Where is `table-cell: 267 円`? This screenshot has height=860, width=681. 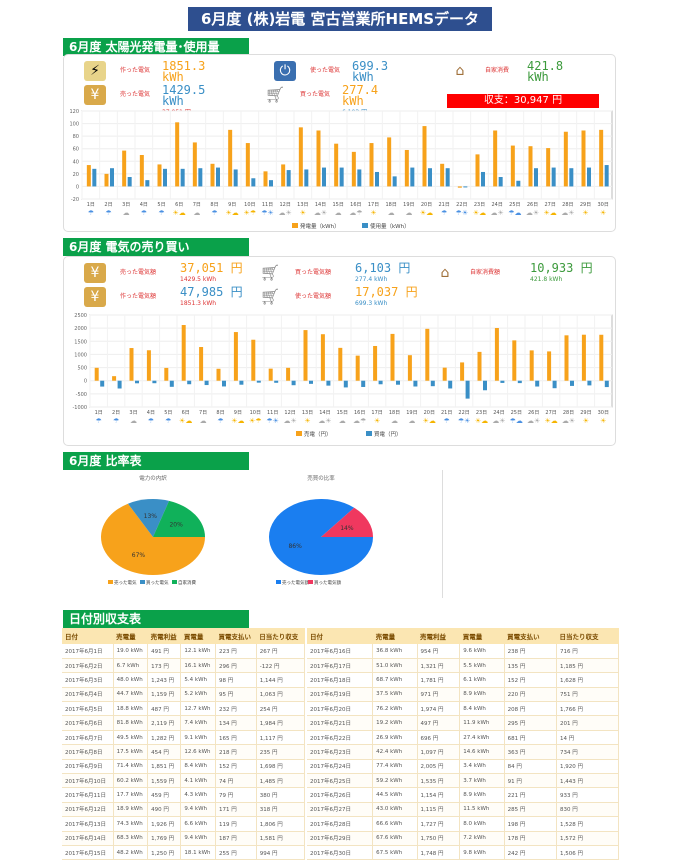
table-cell: 267 円 is located at coordinates (281, 651).